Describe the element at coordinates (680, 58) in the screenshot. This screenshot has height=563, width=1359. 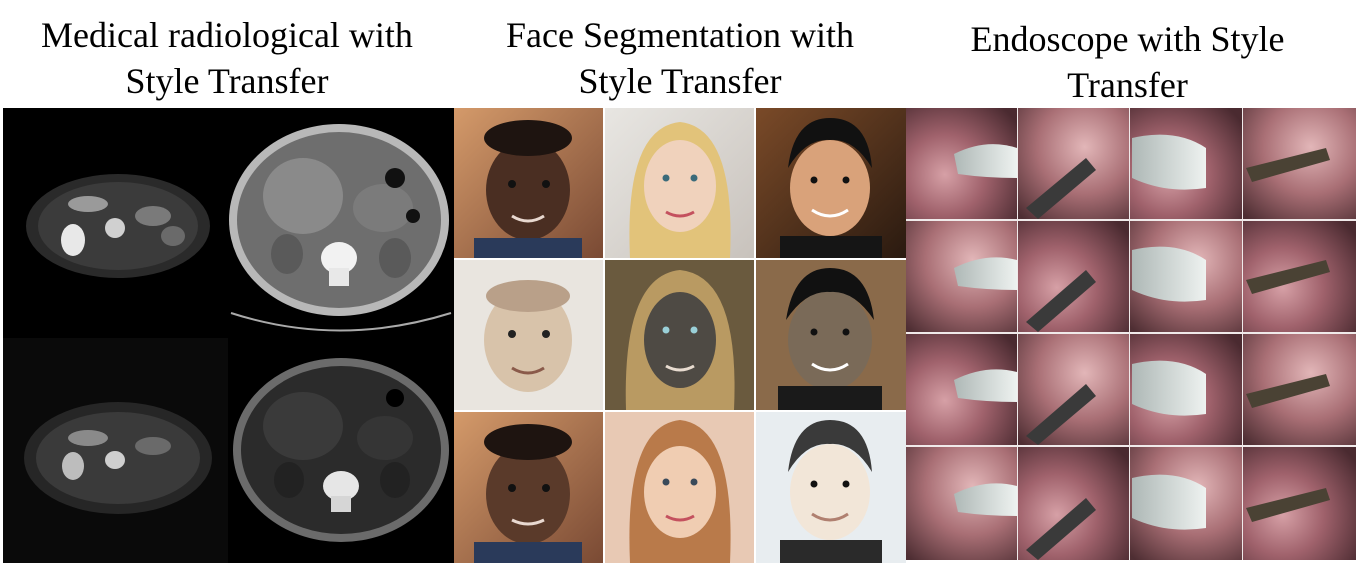
I see `face-panel-title: Face Segmentation with Style Transfer` at that location.